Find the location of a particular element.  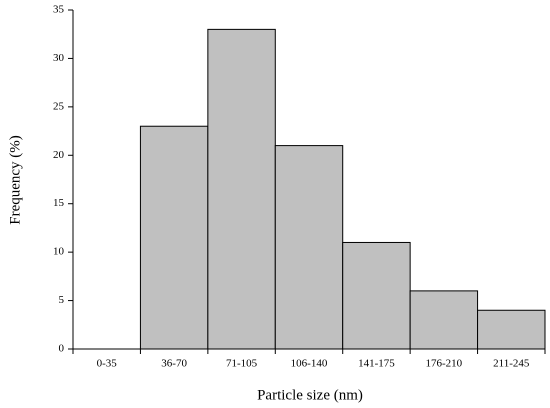

x-tick-label: 176-210 is located at coordinates (444, 364).